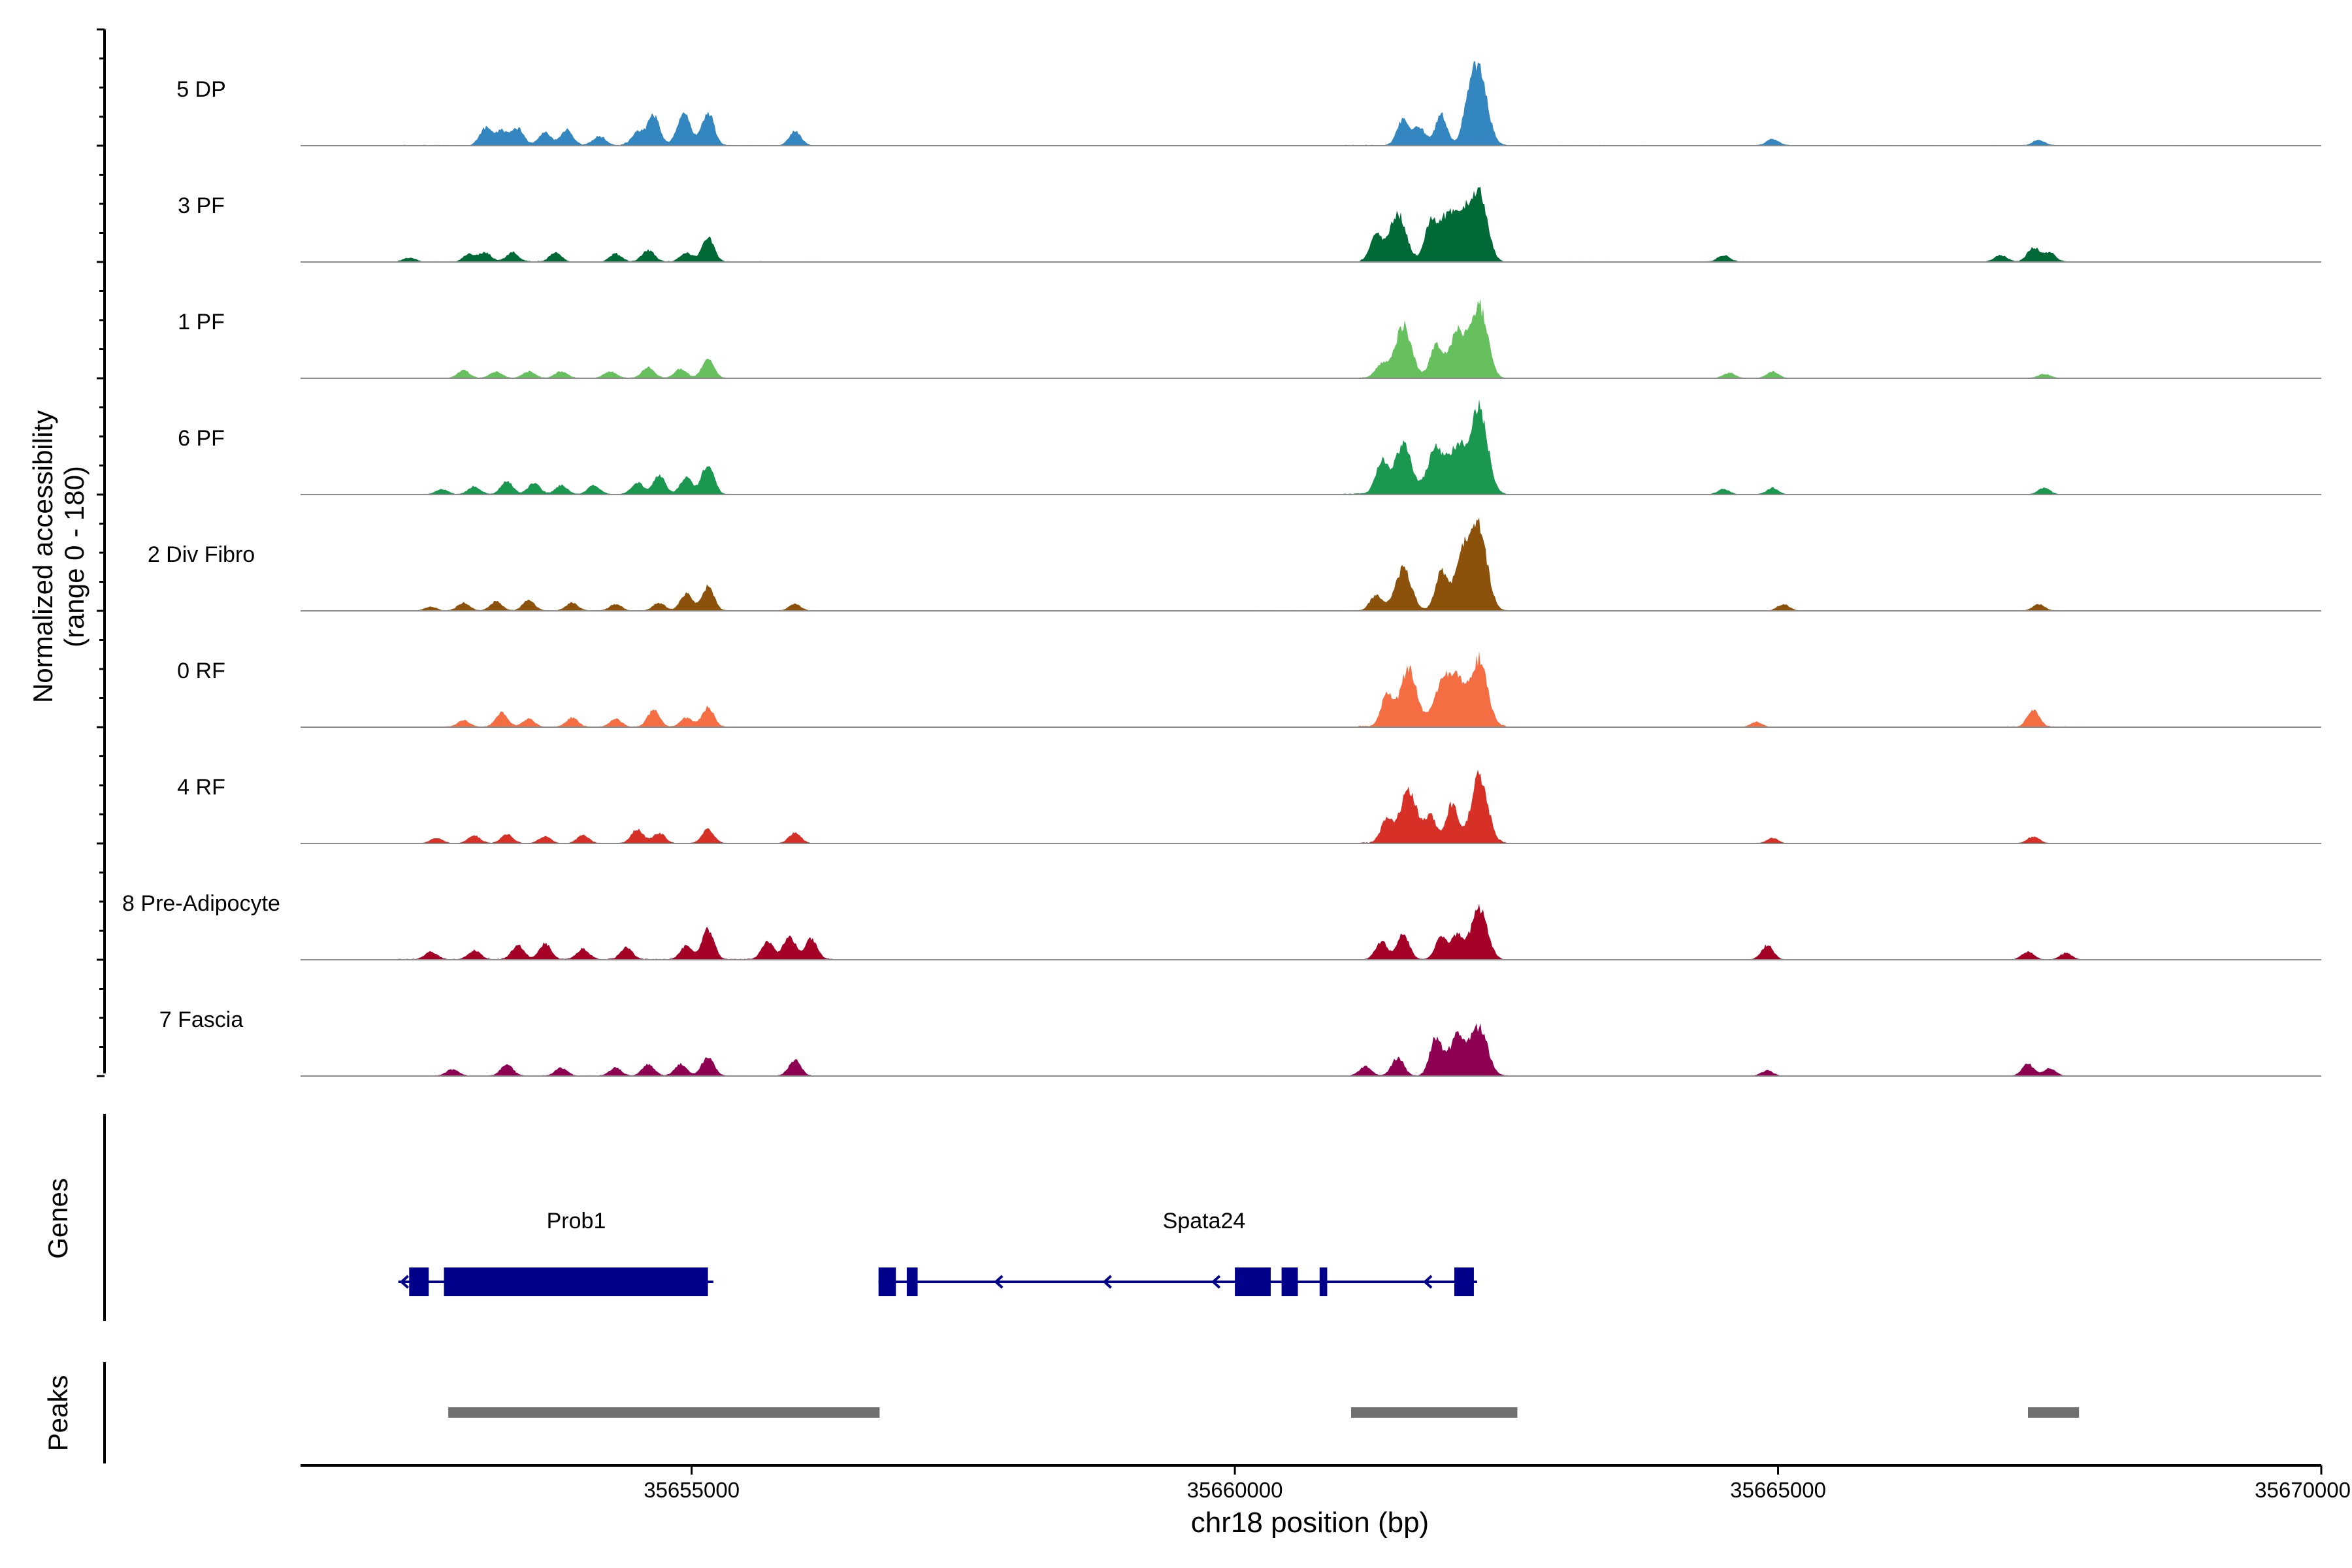 This screenshot has height=1568, width=2352. Describe the element at coordinates (576, 1221) in the screenshot. I see `gene-label-prob1: Prob1` at that location.